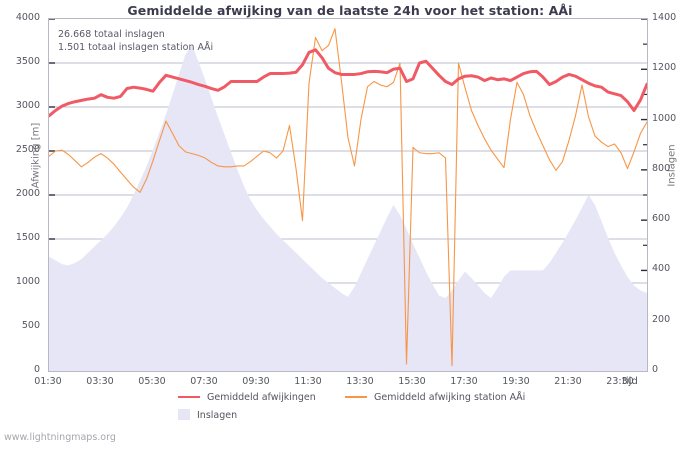  Describe the element at coordinates (100, 381) in the screenshot. I see `x-tick-0330: 03:30` at that location.